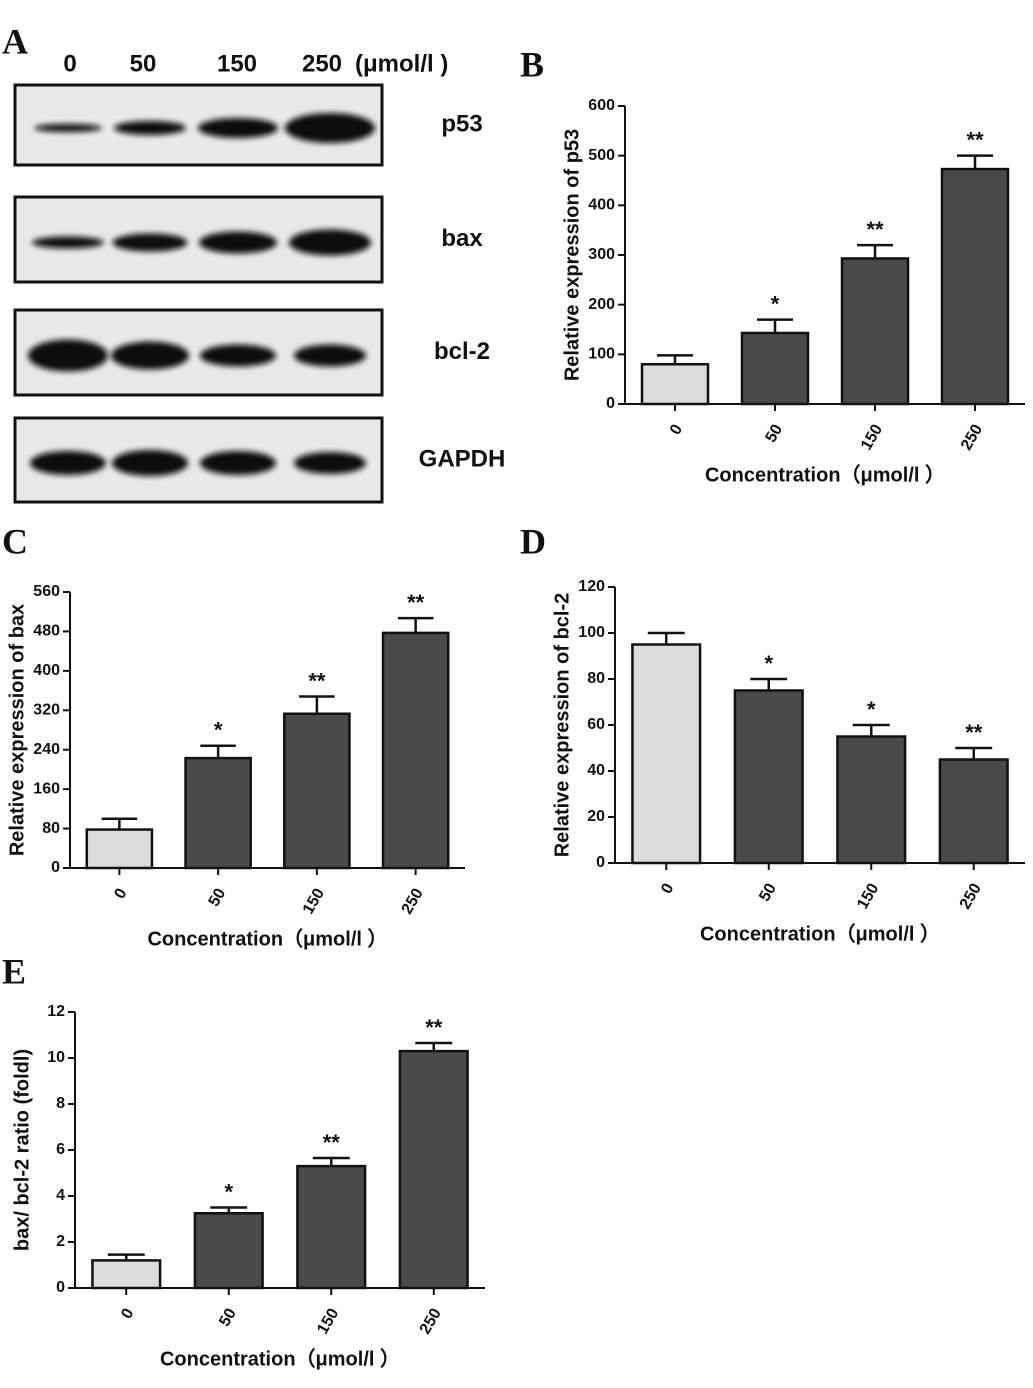 The width and height of the screenshot is (1033, 1388). Describe the element at coordinates (601, 304) in the screenshot. I see `y-tick-label: 200` at that location.